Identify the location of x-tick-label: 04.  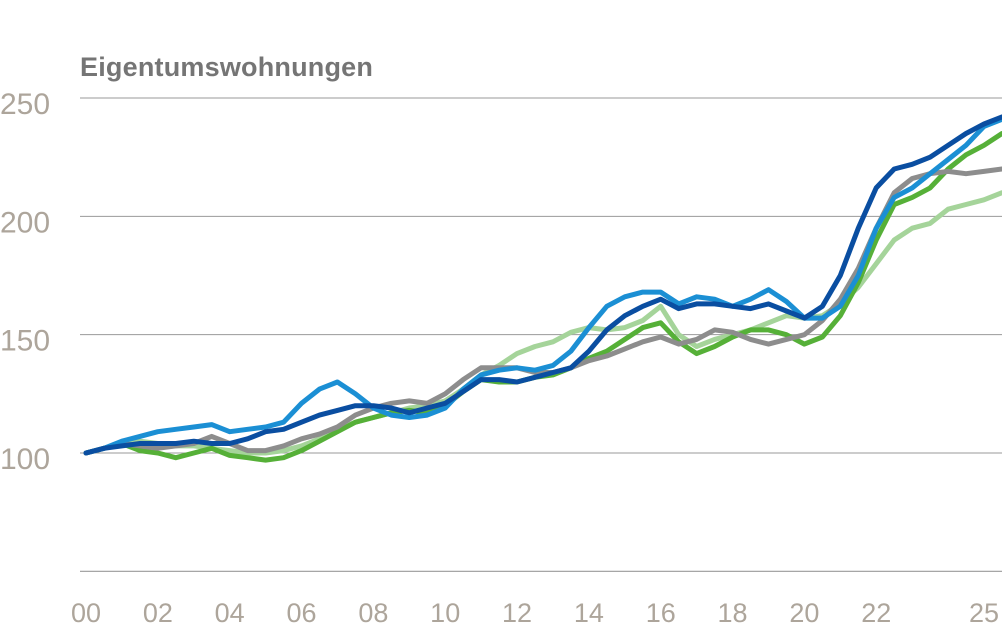
(230, 613).